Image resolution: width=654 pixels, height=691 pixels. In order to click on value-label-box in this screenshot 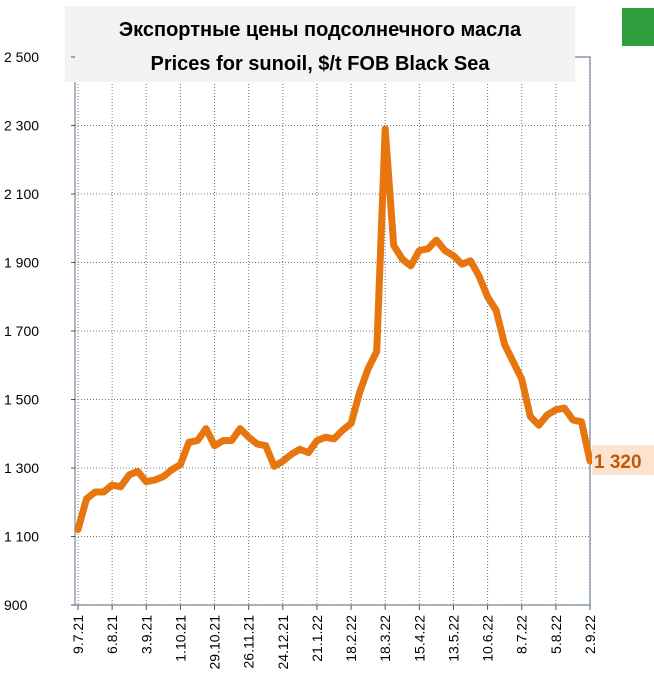, I will do `click(623, 460)`.